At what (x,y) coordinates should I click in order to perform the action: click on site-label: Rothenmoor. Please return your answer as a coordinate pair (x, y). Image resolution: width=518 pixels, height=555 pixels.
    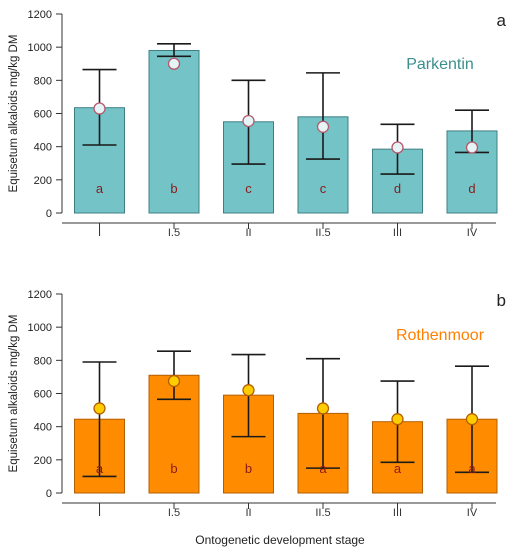
    Looking at the image, I should click on (440, 335).